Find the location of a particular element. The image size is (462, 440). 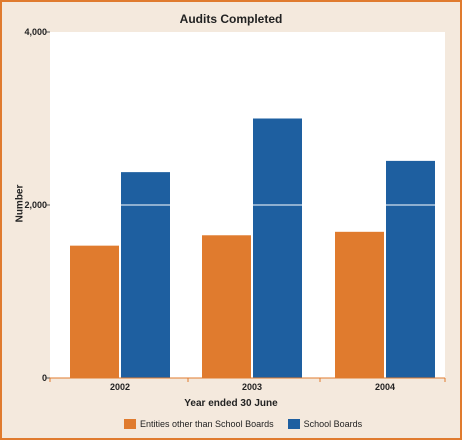

legend-swatch-entities is located at coordinates (130, 424).